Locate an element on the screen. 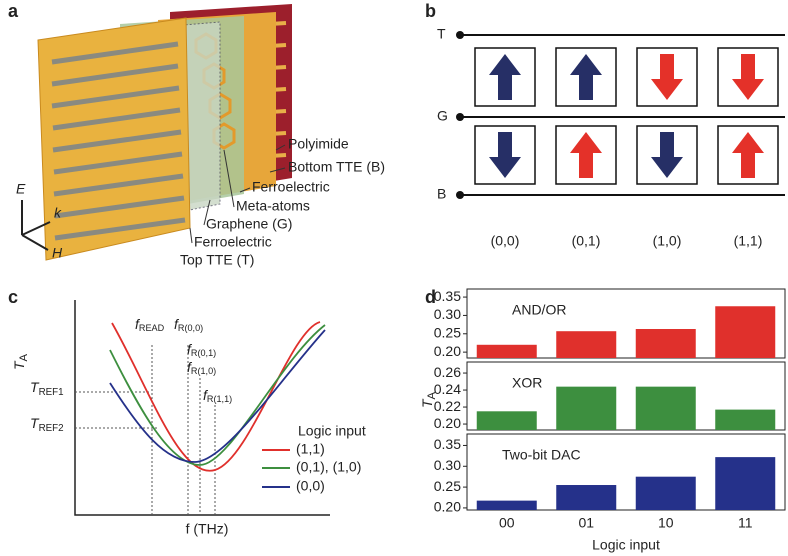  layer-label: Meta-atoms is located at coordinates (273, 206).